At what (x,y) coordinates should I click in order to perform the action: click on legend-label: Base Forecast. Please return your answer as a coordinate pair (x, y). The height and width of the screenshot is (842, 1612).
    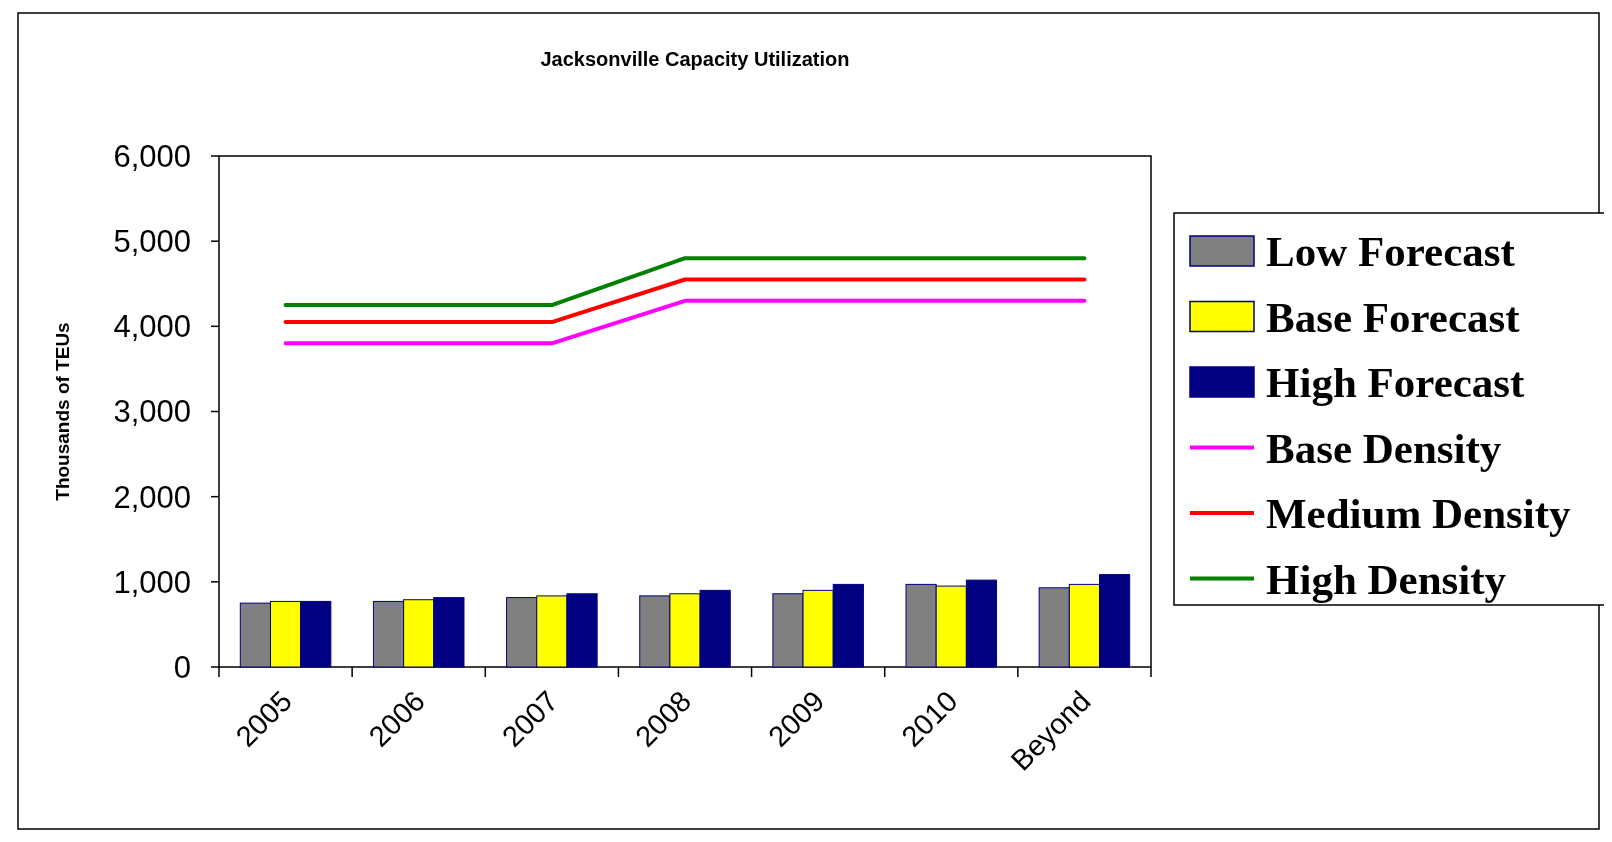
    Looking at the image, I should click on (1393, 317).